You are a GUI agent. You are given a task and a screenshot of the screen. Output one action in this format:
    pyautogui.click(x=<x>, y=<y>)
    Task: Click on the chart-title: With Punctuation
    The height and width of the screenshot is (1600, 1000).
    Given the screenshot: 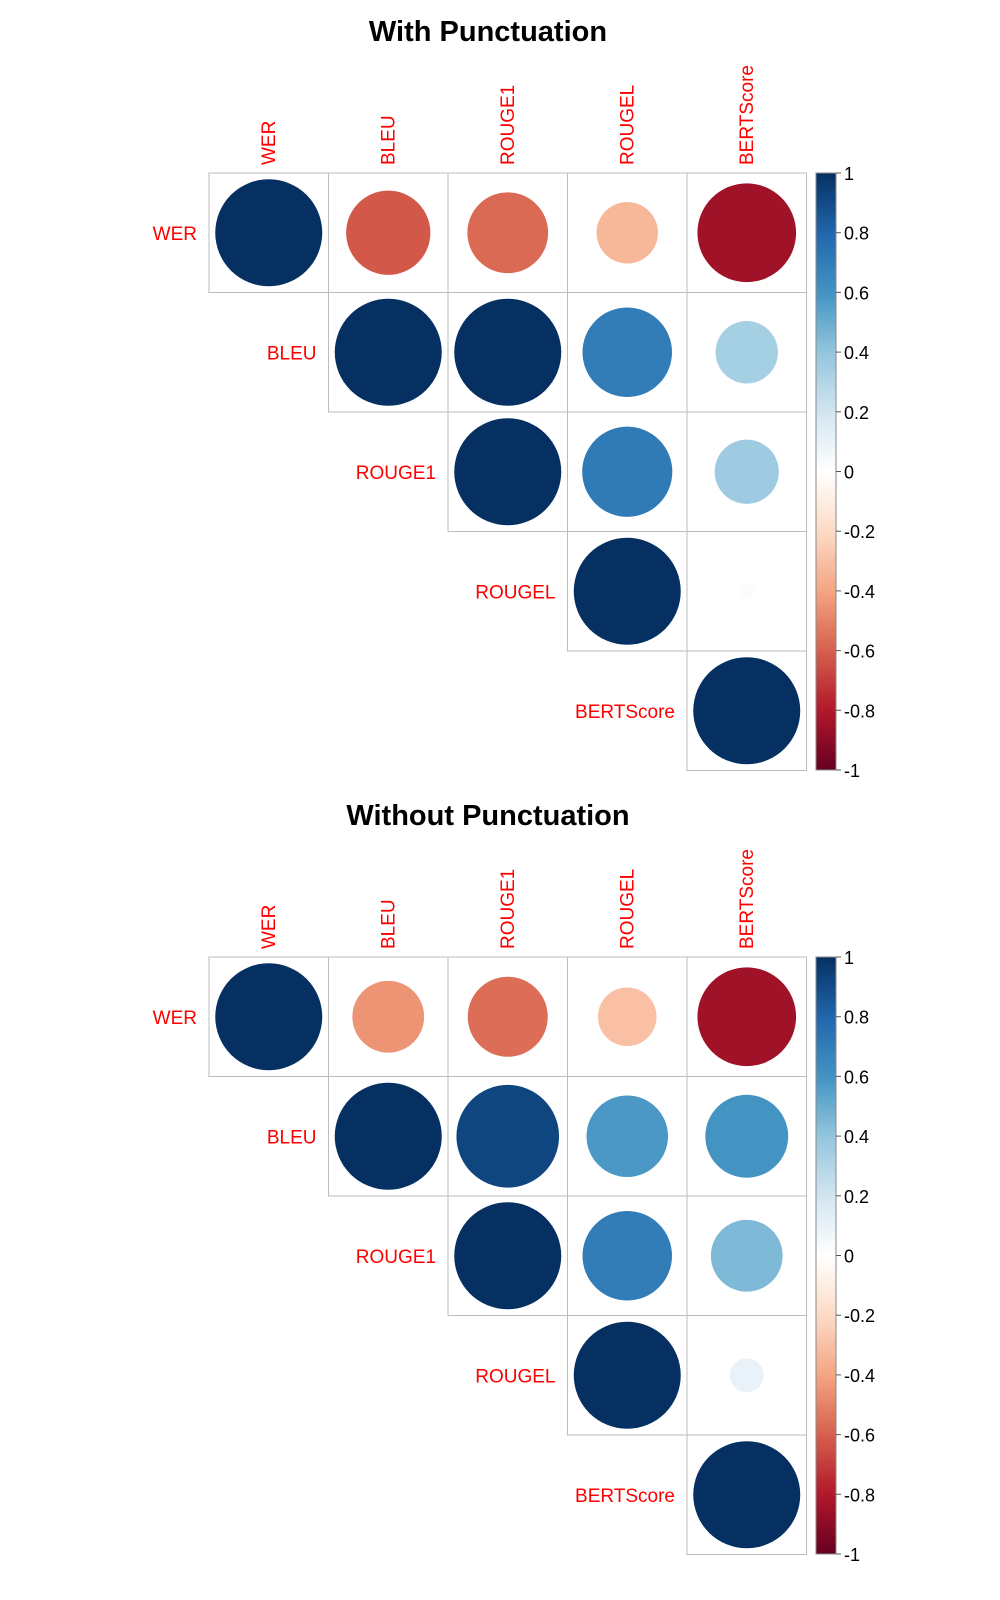 What is the action you would take?
    pyautogui.click(x=488, y=32)
    